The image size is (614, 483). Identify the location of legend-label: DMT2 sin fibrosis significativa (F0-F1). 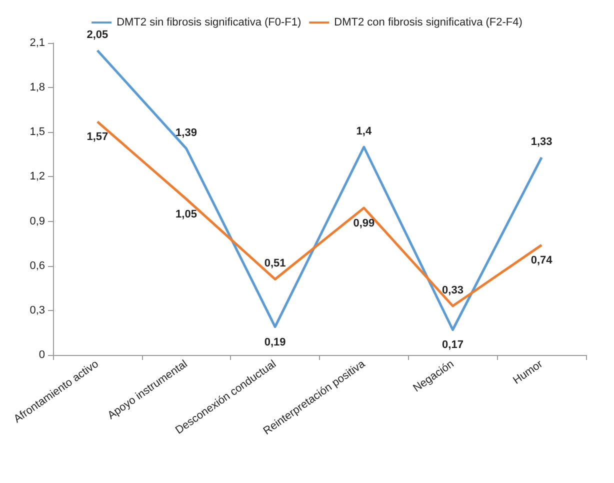
(209, 22).